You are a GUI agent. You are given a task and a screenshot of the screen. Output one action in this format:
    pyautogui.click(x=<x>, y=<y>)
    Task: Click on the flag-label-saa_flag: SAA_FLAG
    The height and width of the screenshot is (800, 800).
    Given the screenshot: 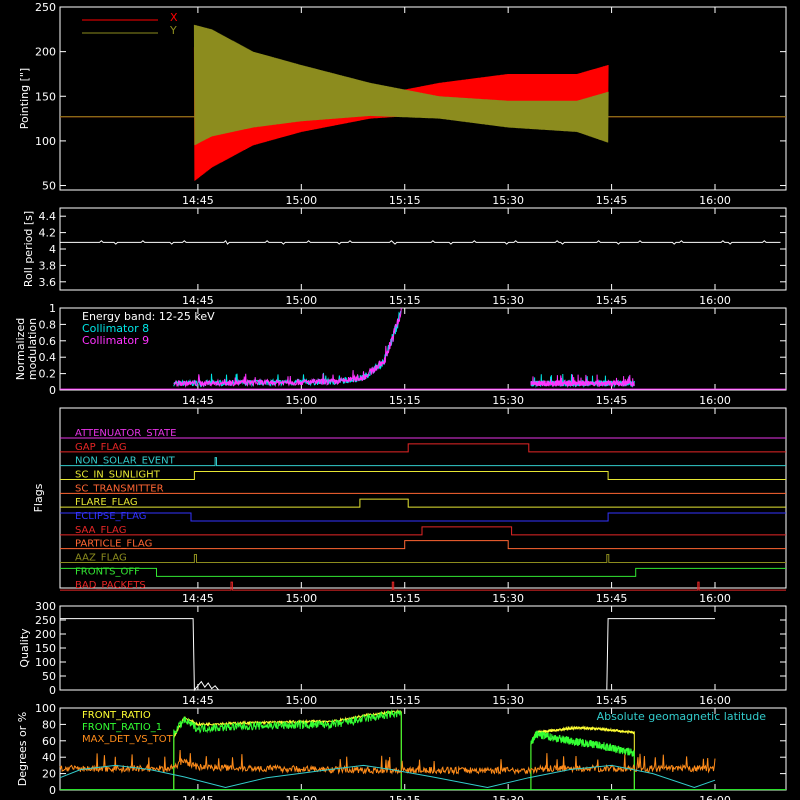 What is the action you would take?
    pyautogui.click(x=100, y=530)
    